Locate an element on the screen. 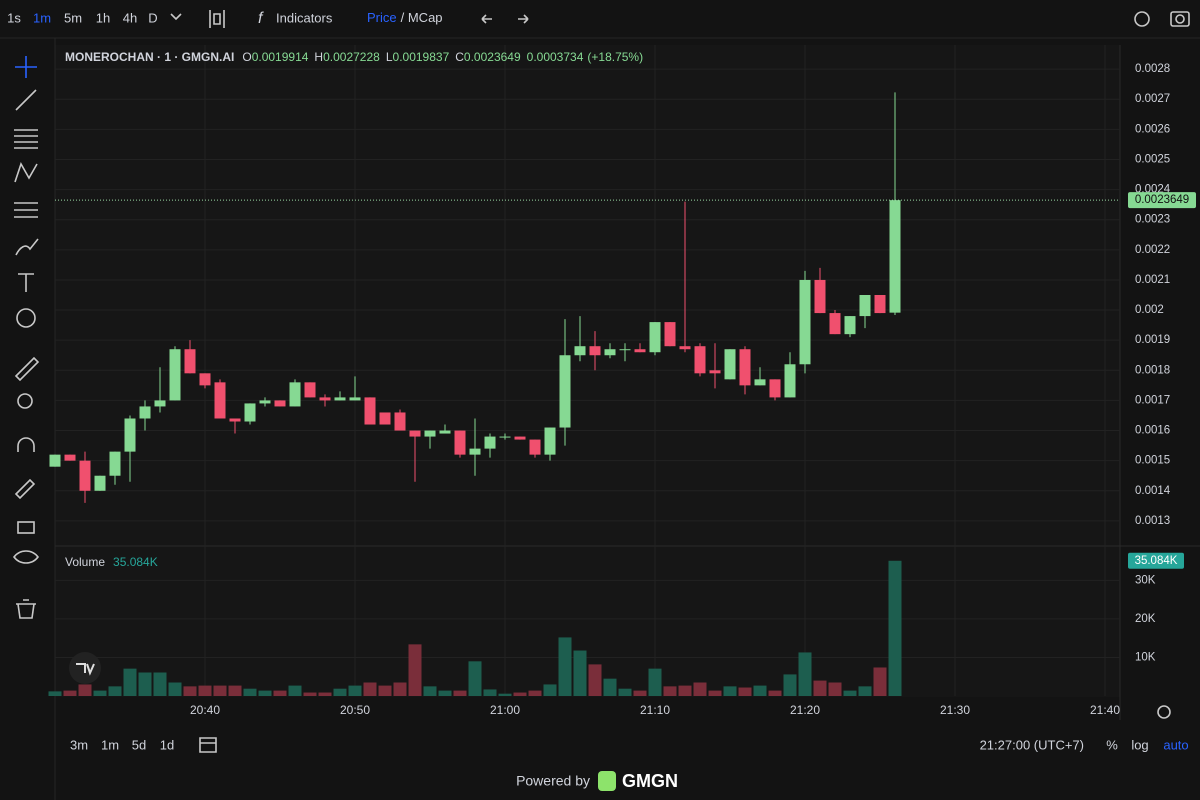  powered-by: Powered by is located at coordinates (553, 781).